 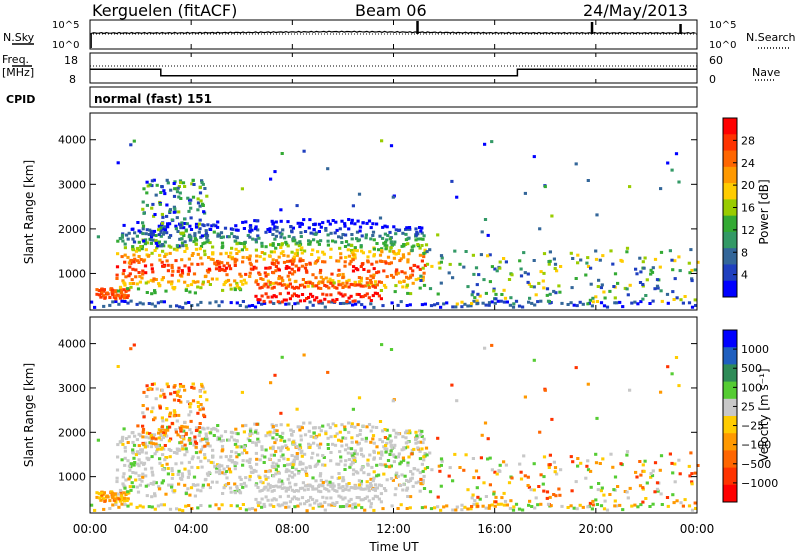 What do you see at coordinates (292, 529) in the screenshot?
I see `x-tick-label: 08:00` at bounding box center [292, 529].